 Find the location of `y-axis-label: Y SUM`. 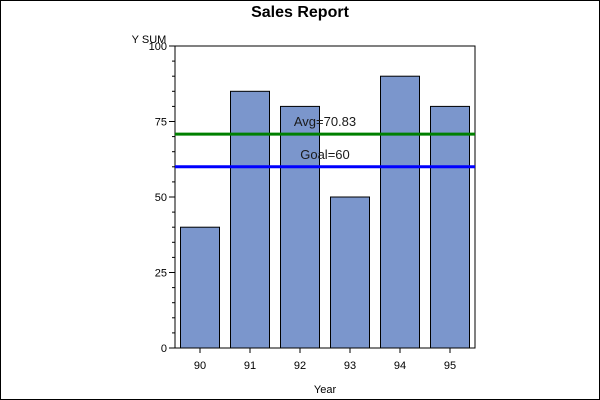

y-axis-label: Y SUM is located at coordinates (149, 40).